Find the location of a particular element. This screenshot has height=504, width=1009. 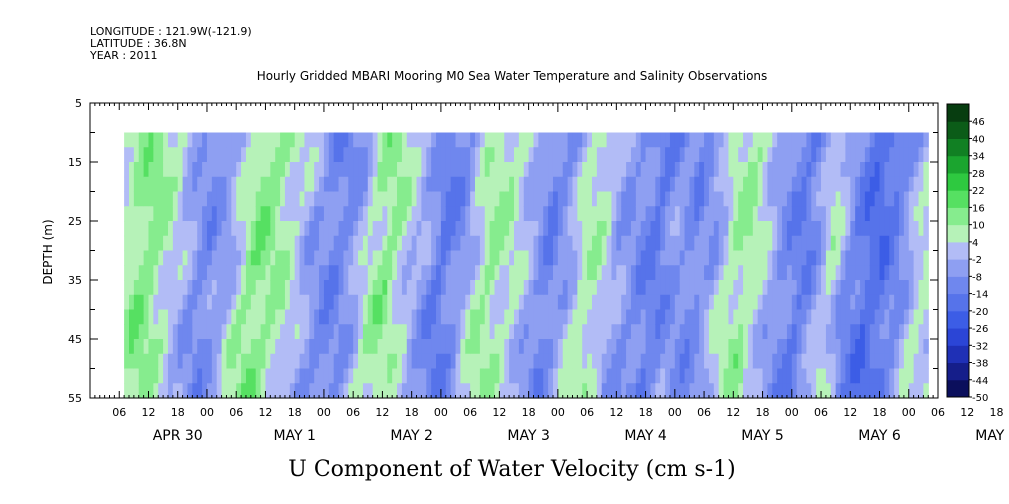

x-tick-label: 12 is located at coordinates (382, 412).